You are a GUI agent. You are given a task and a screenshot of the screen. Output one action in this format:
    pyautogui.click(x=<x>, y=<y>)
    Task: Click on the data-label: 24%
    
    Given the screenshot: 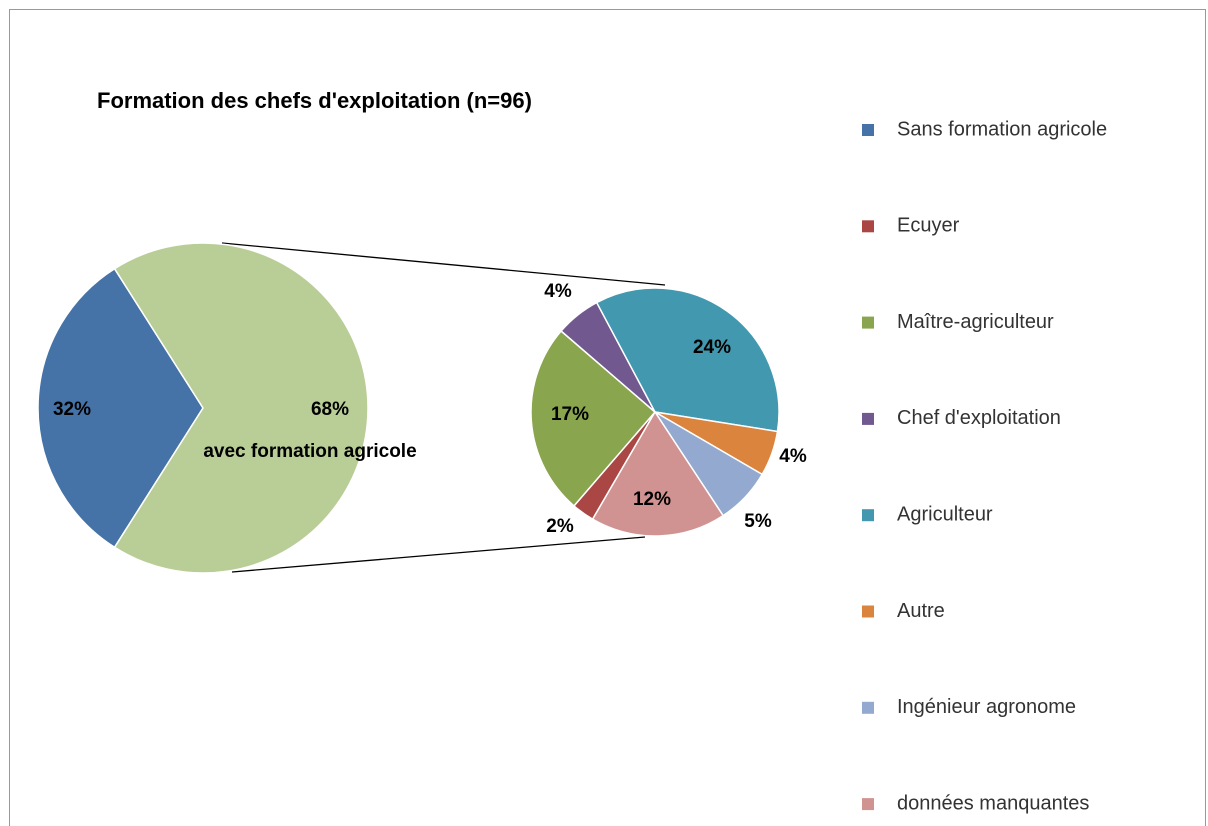 What is the action you would take?
    pyautogui.click(x=712, y=347)
    